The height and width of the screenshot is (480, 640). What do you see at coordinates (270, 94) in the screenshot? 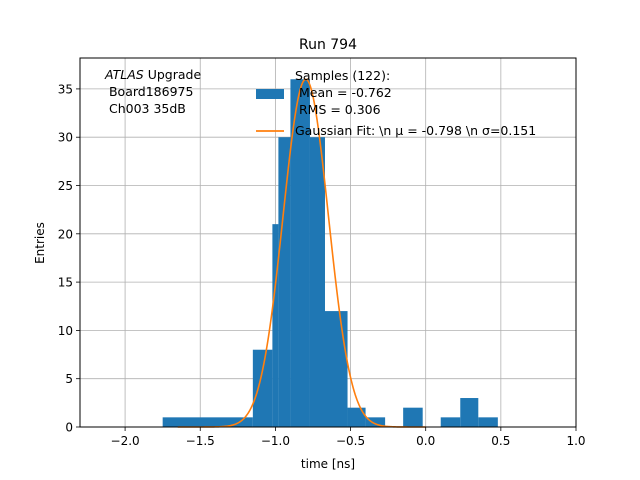
I see `legend-swatch-samples` at bounding box center [270, 94].